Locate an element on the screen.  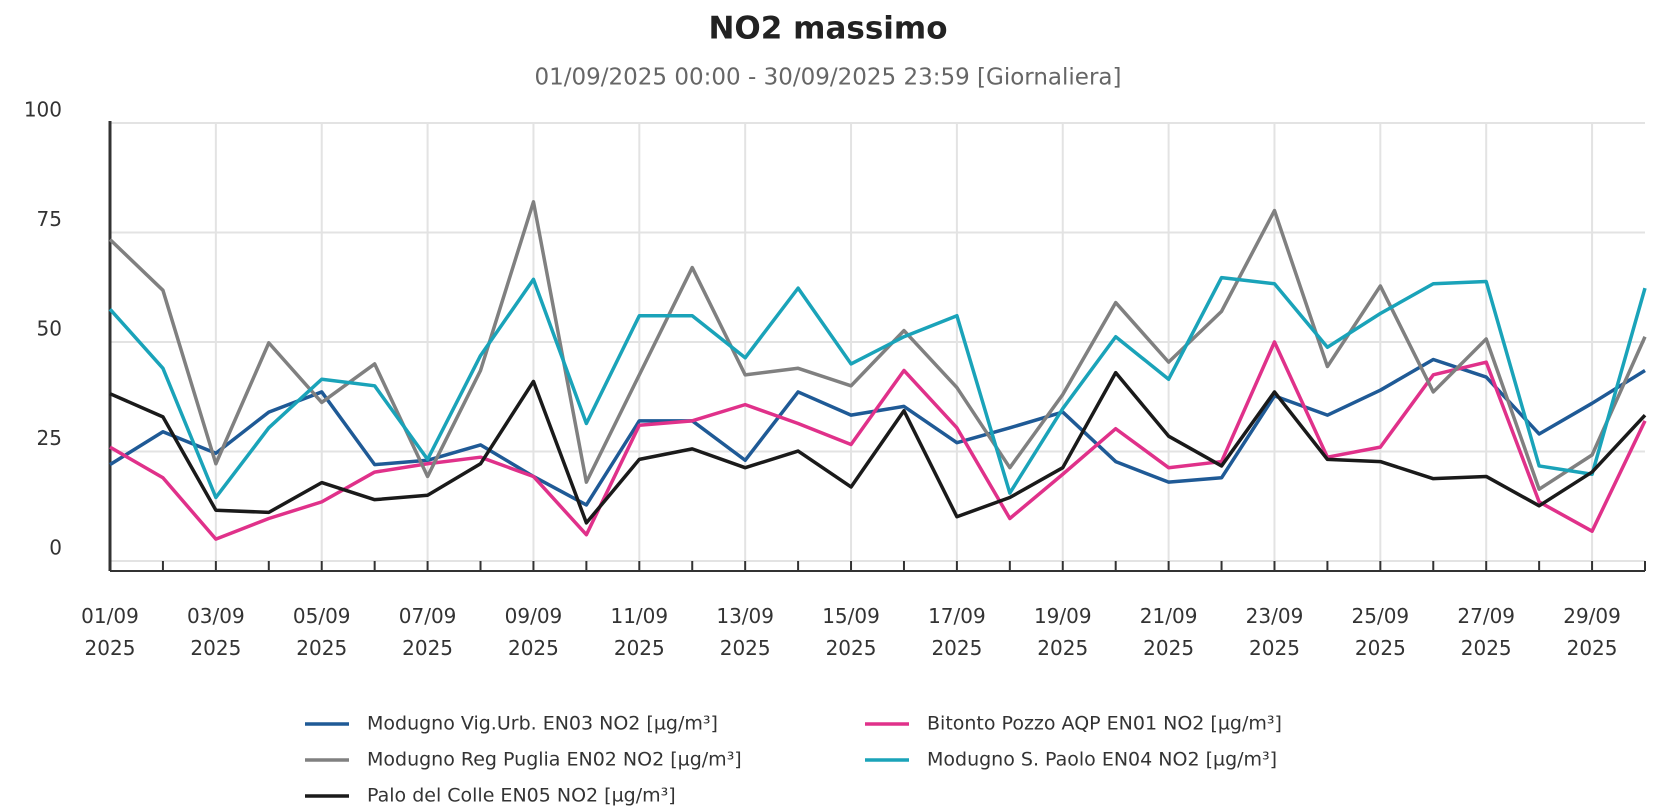
x-tick-label: 25/09 2025 is located at coordinates (1381, 632).